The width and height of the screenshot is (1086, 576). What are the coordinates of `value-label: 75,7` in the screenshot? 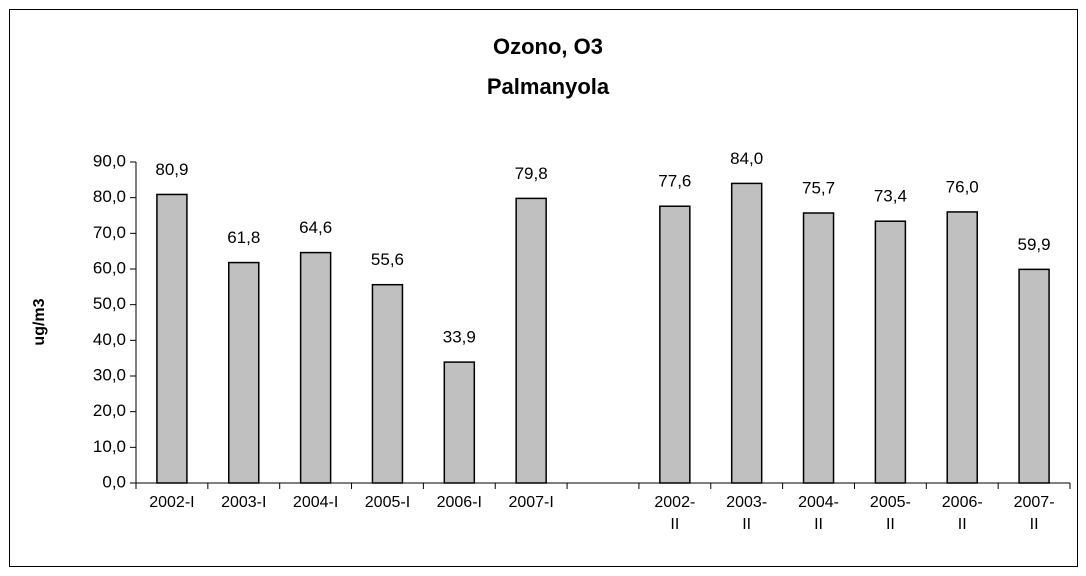 It's located at (818, 187).